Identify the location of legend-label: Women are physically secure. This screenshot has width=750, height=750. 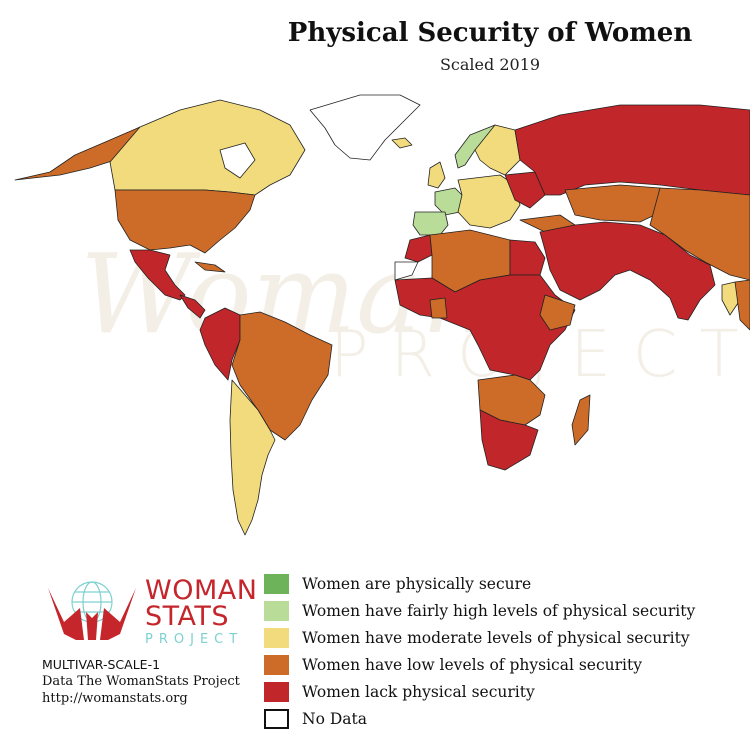
(417, 583).